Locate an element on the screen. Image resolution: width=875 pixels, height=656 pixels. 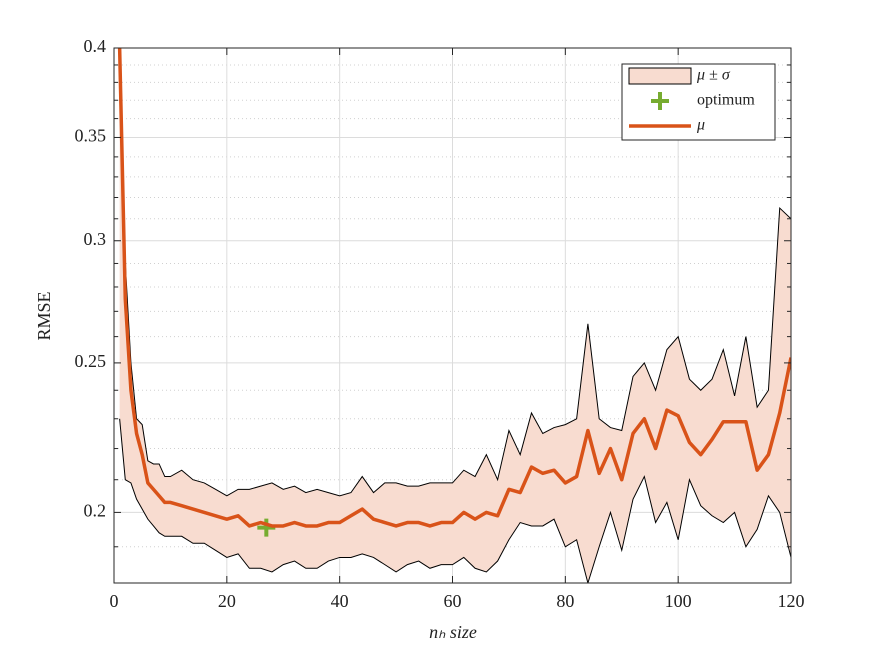
y-tick-label: 0.35 is located at coordinates (91, 136).